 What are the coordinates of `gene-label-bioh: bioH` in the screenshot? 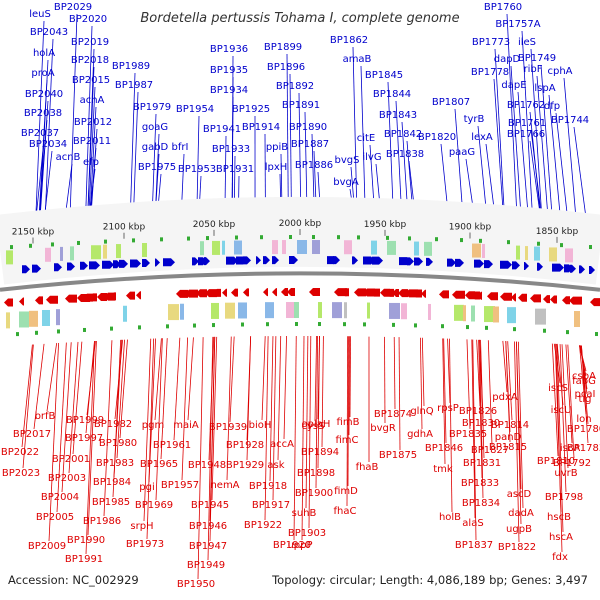 It's located at (260, 425).